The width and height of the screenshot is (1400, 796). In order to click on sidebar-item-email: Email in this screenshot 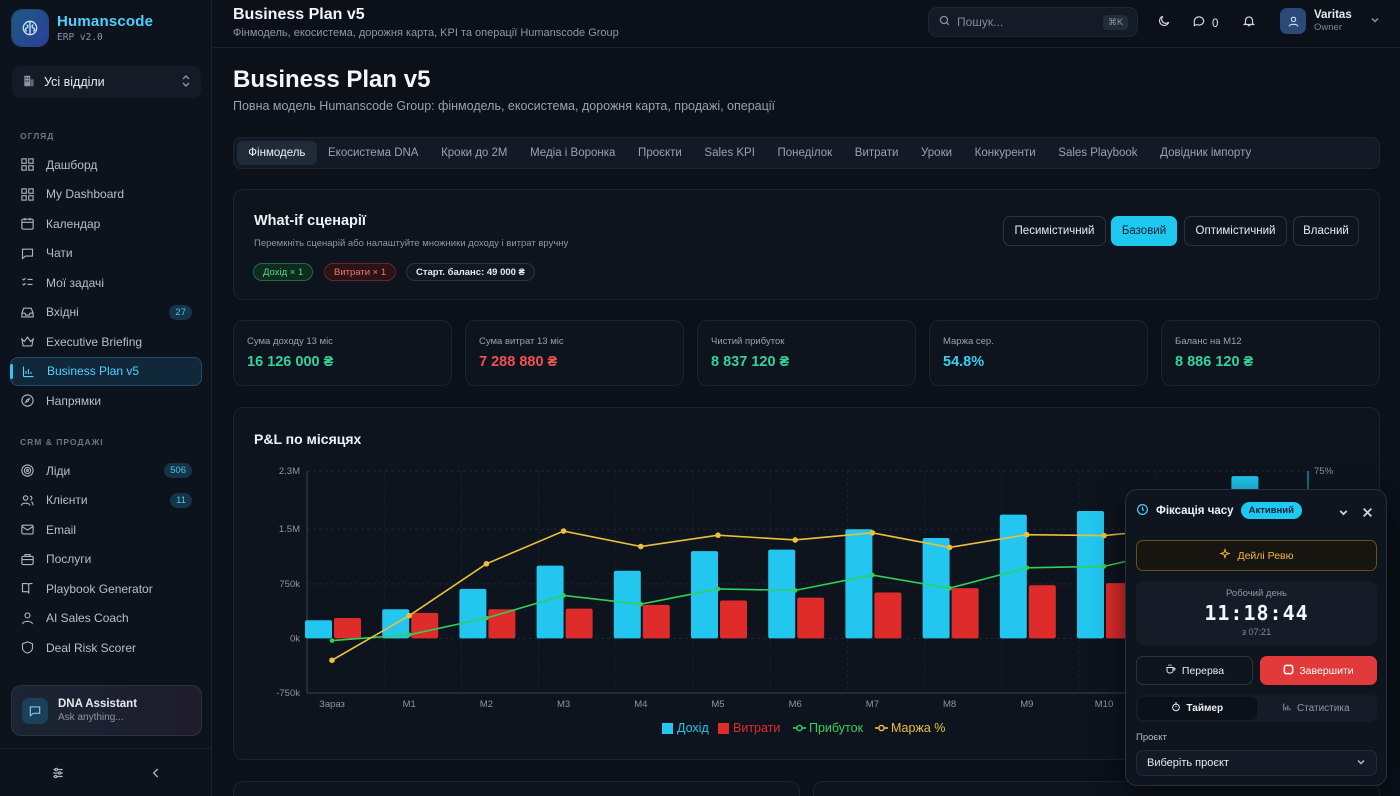, I will do `click(106, 530)`.